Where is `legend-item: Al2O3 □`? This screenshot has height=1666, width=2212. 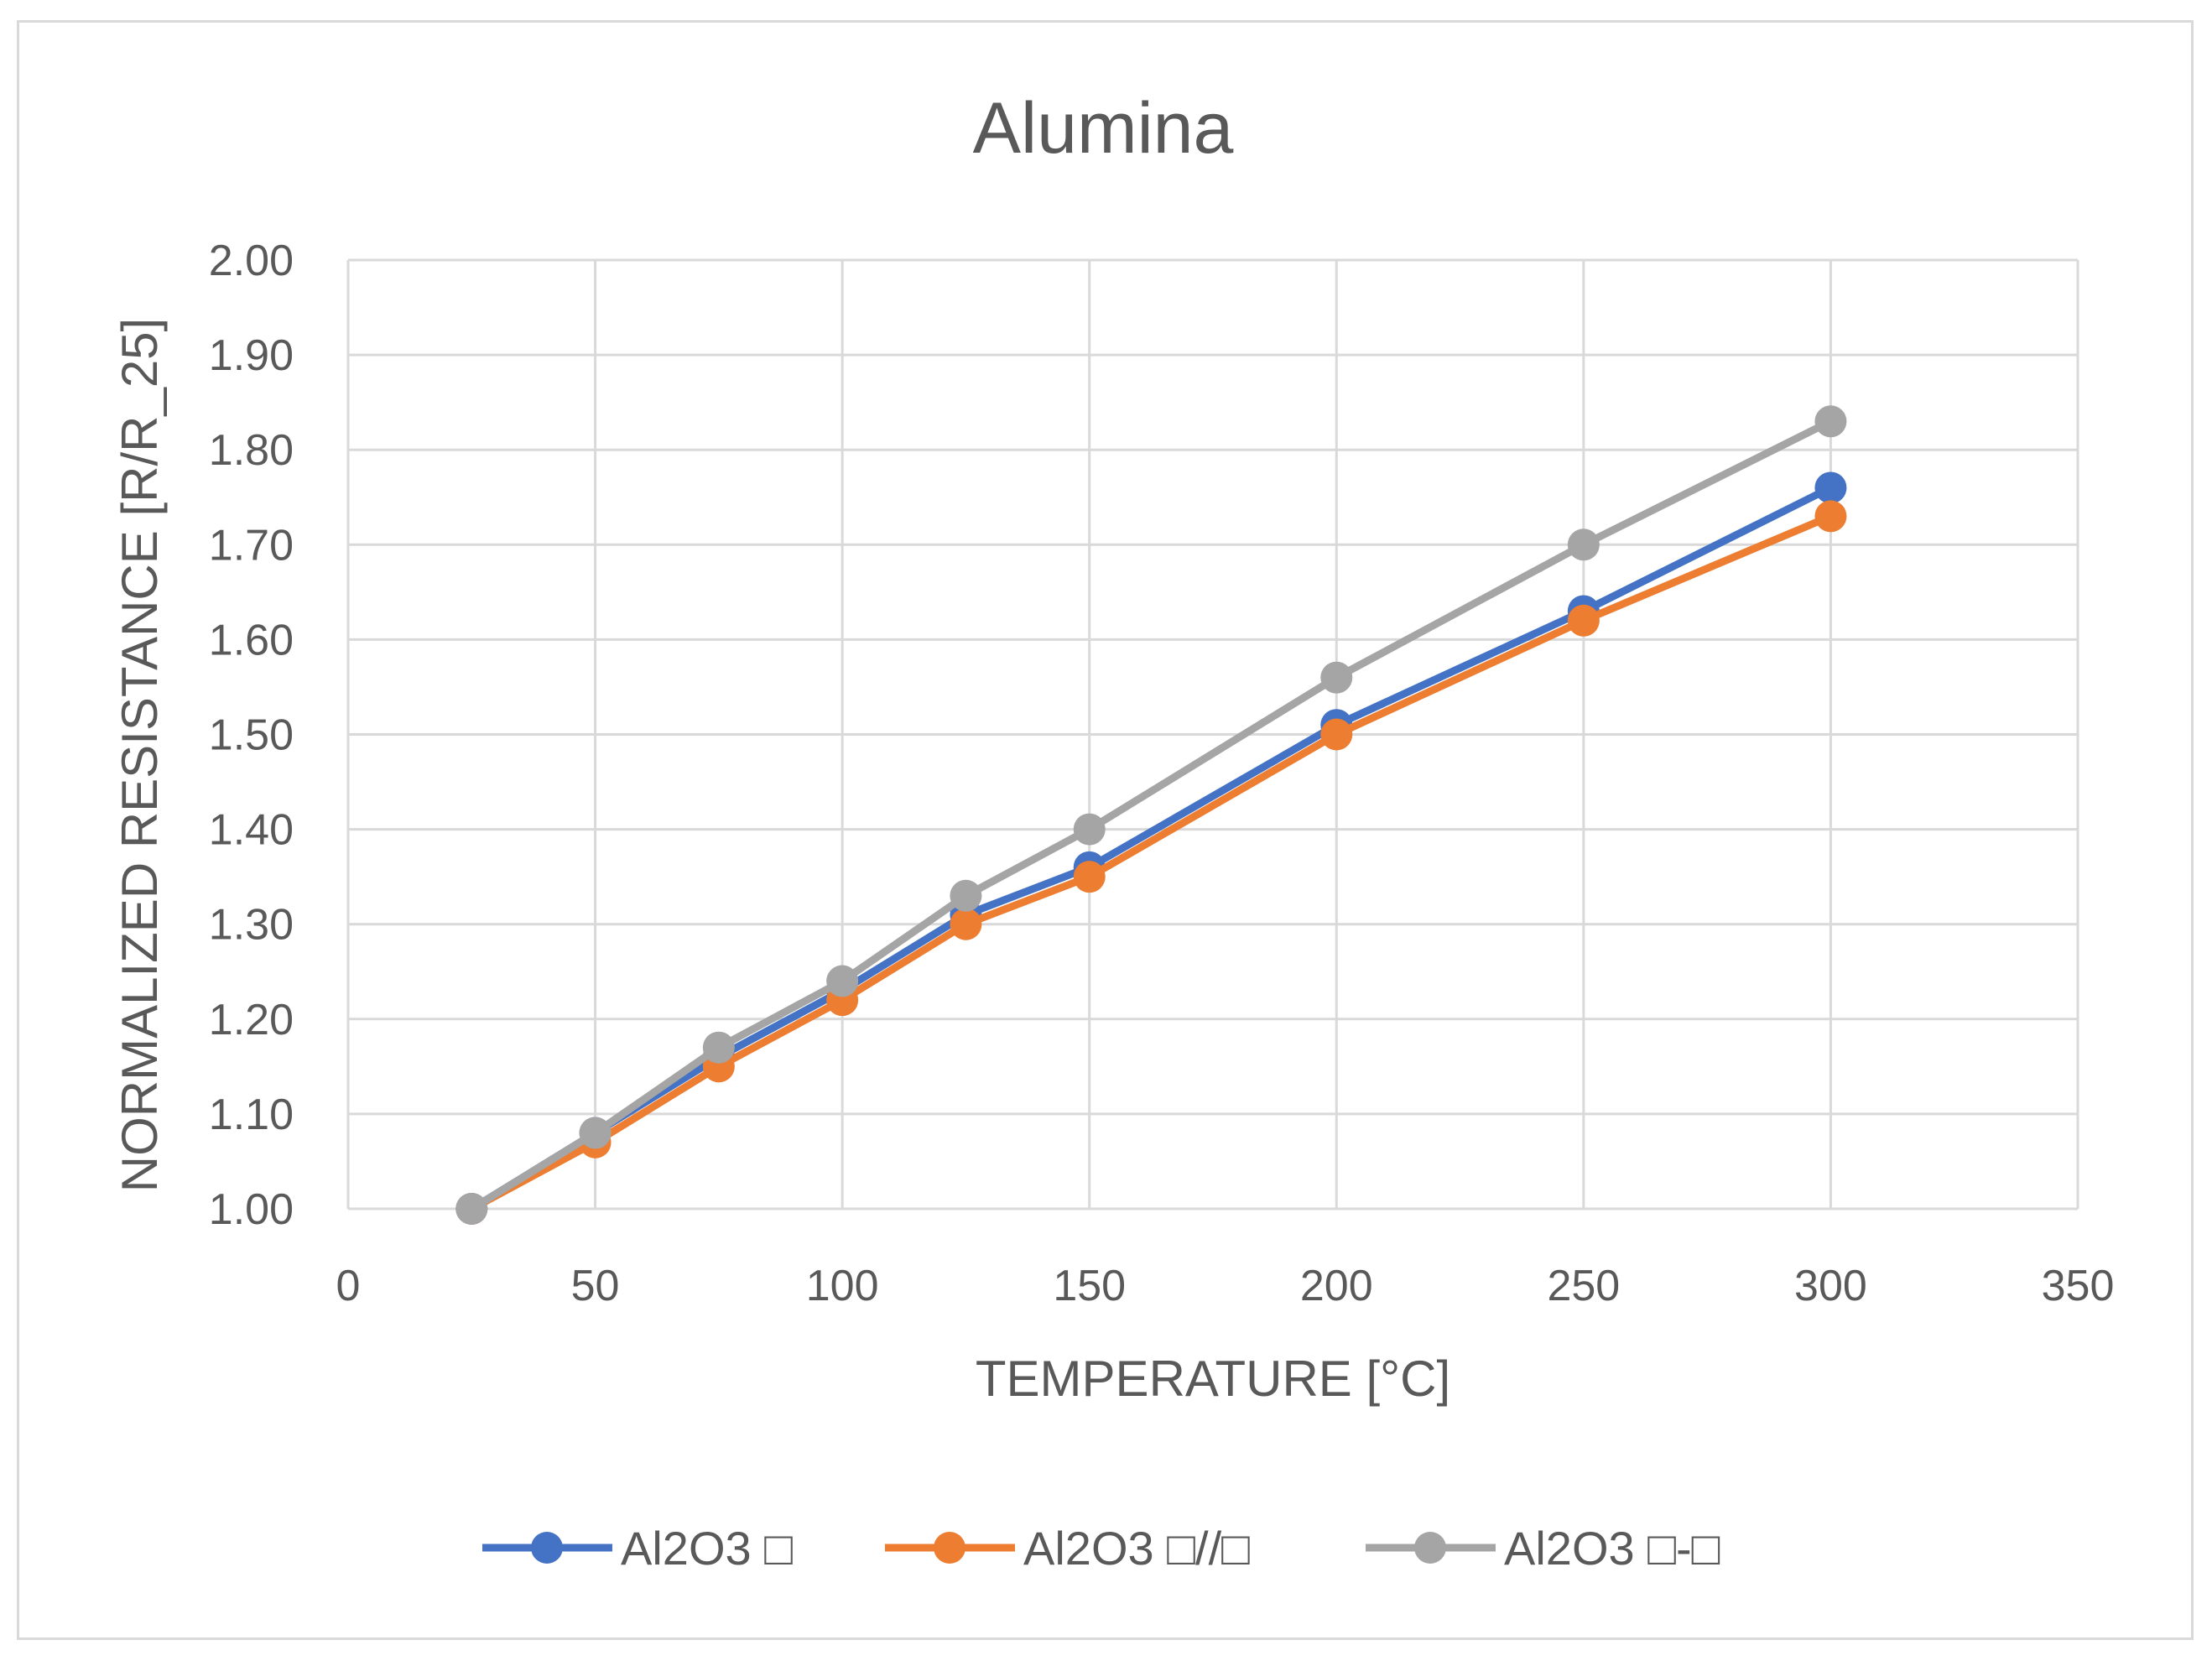
legend-item: Al2O3 □ is located at coordinates (637, 1548).